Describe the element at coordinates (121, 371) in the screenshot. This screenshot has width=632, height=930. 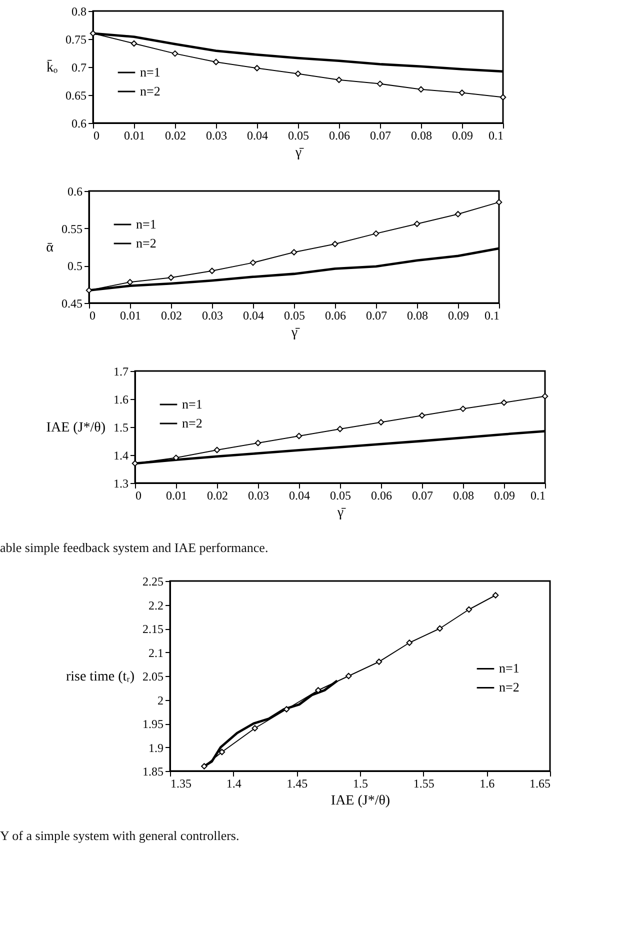
I see `y-tick-label: 1.7` at that location.